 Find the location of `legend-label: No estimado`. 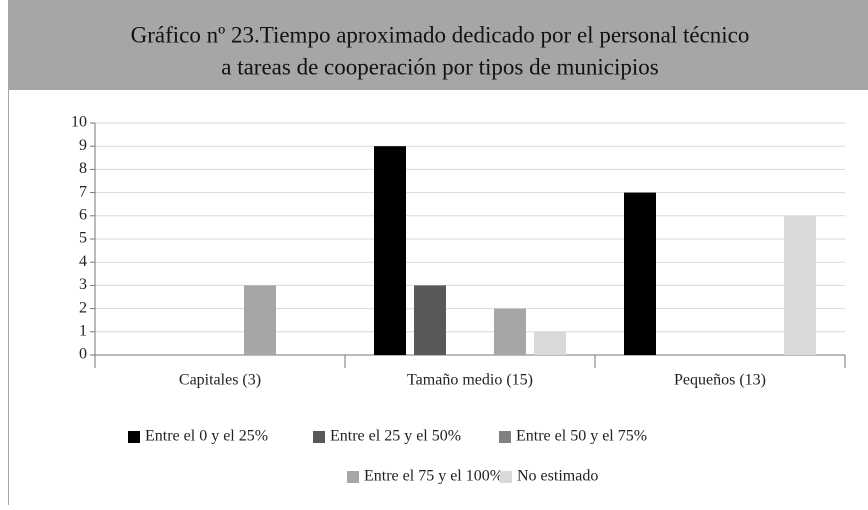

legend-label: No estimado is located at coordinates (557, 476).